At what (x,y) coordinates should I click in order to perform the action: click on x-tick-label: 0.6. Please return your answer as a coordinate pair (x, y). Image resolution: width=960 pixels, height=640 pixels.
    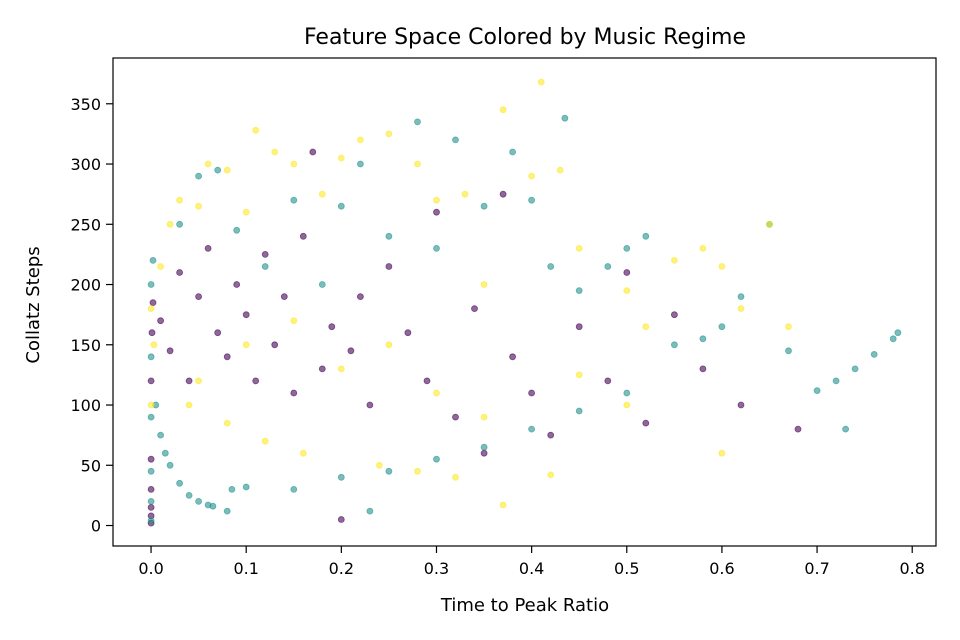
    Looking at the image, I should click on (721, 568).